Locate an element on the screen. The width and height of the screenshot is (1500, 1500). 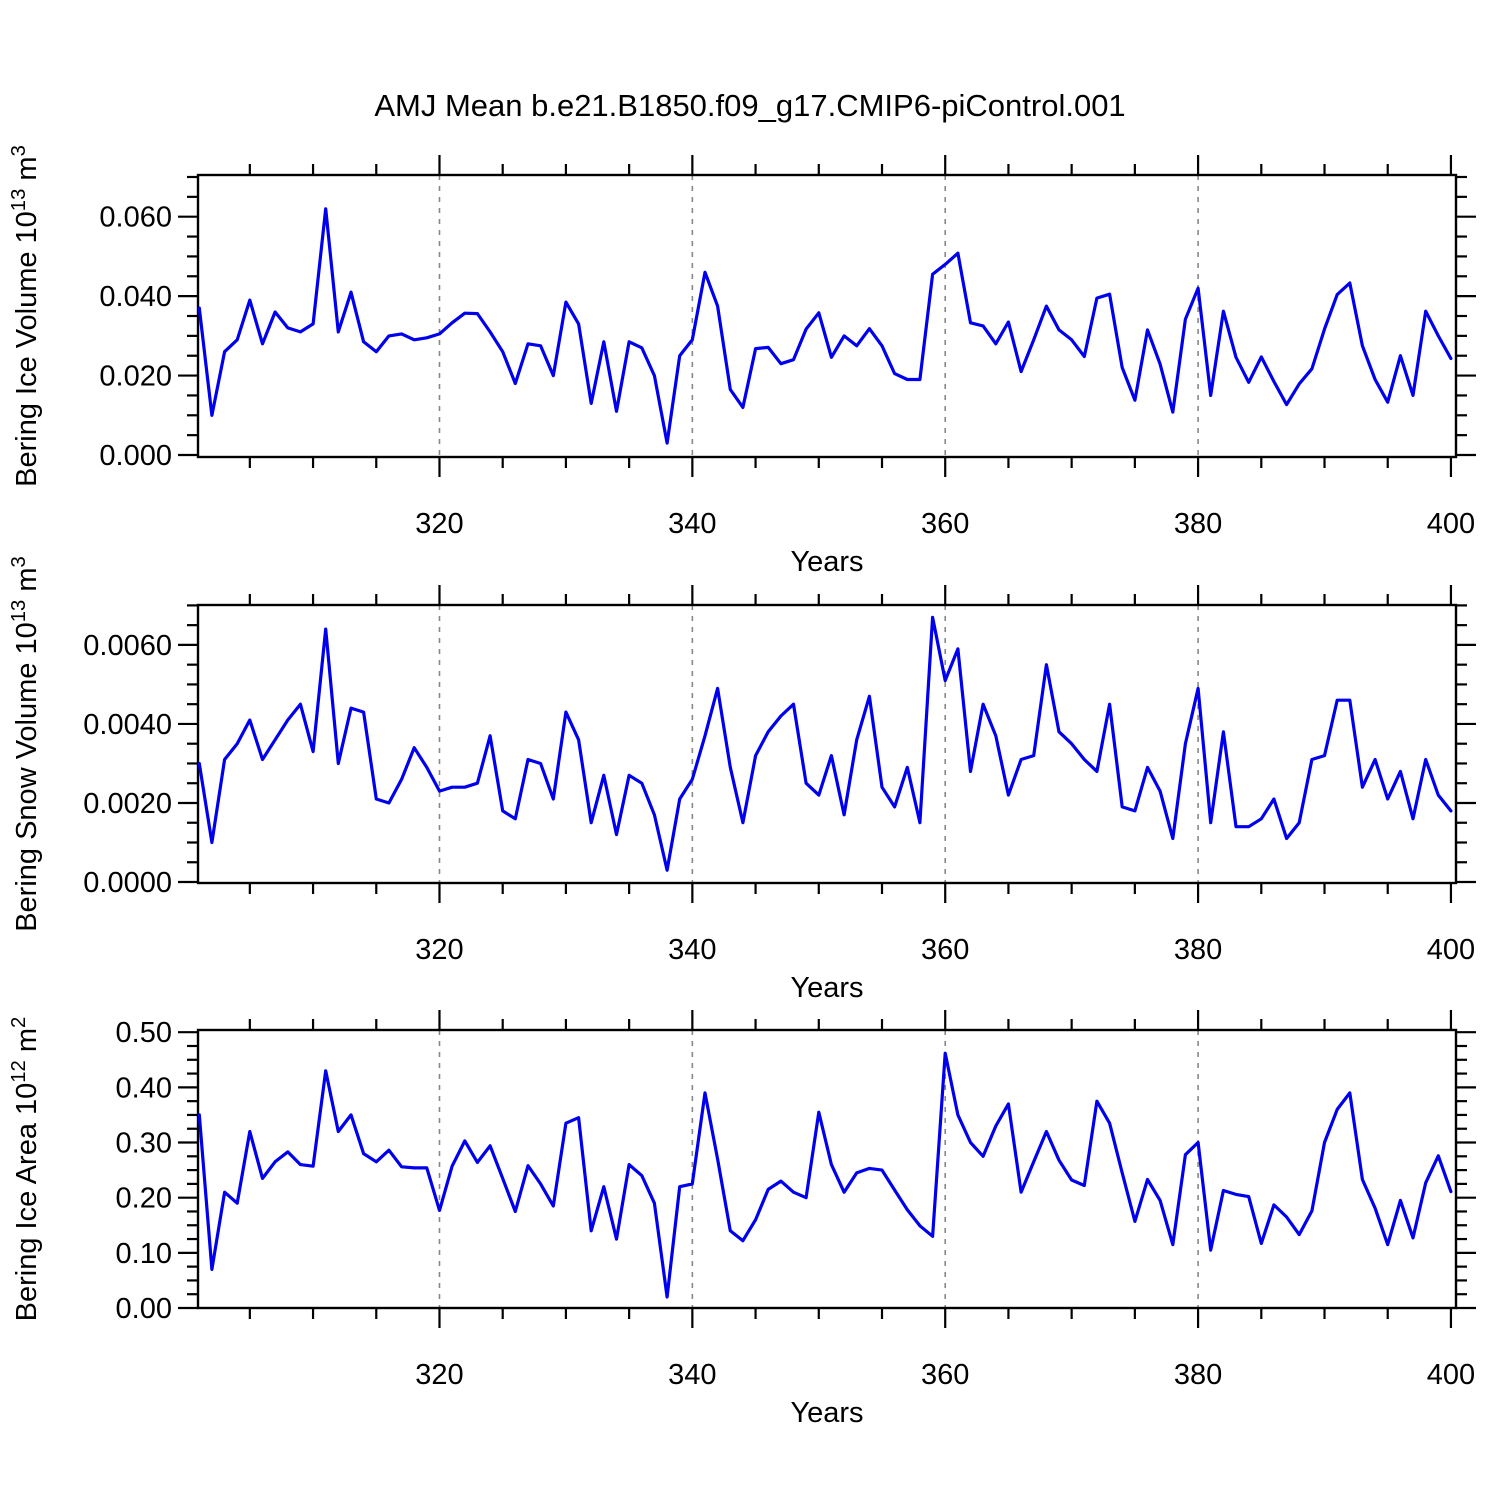
y-tick-label: 0.020 is located at coordinates (135, 377).